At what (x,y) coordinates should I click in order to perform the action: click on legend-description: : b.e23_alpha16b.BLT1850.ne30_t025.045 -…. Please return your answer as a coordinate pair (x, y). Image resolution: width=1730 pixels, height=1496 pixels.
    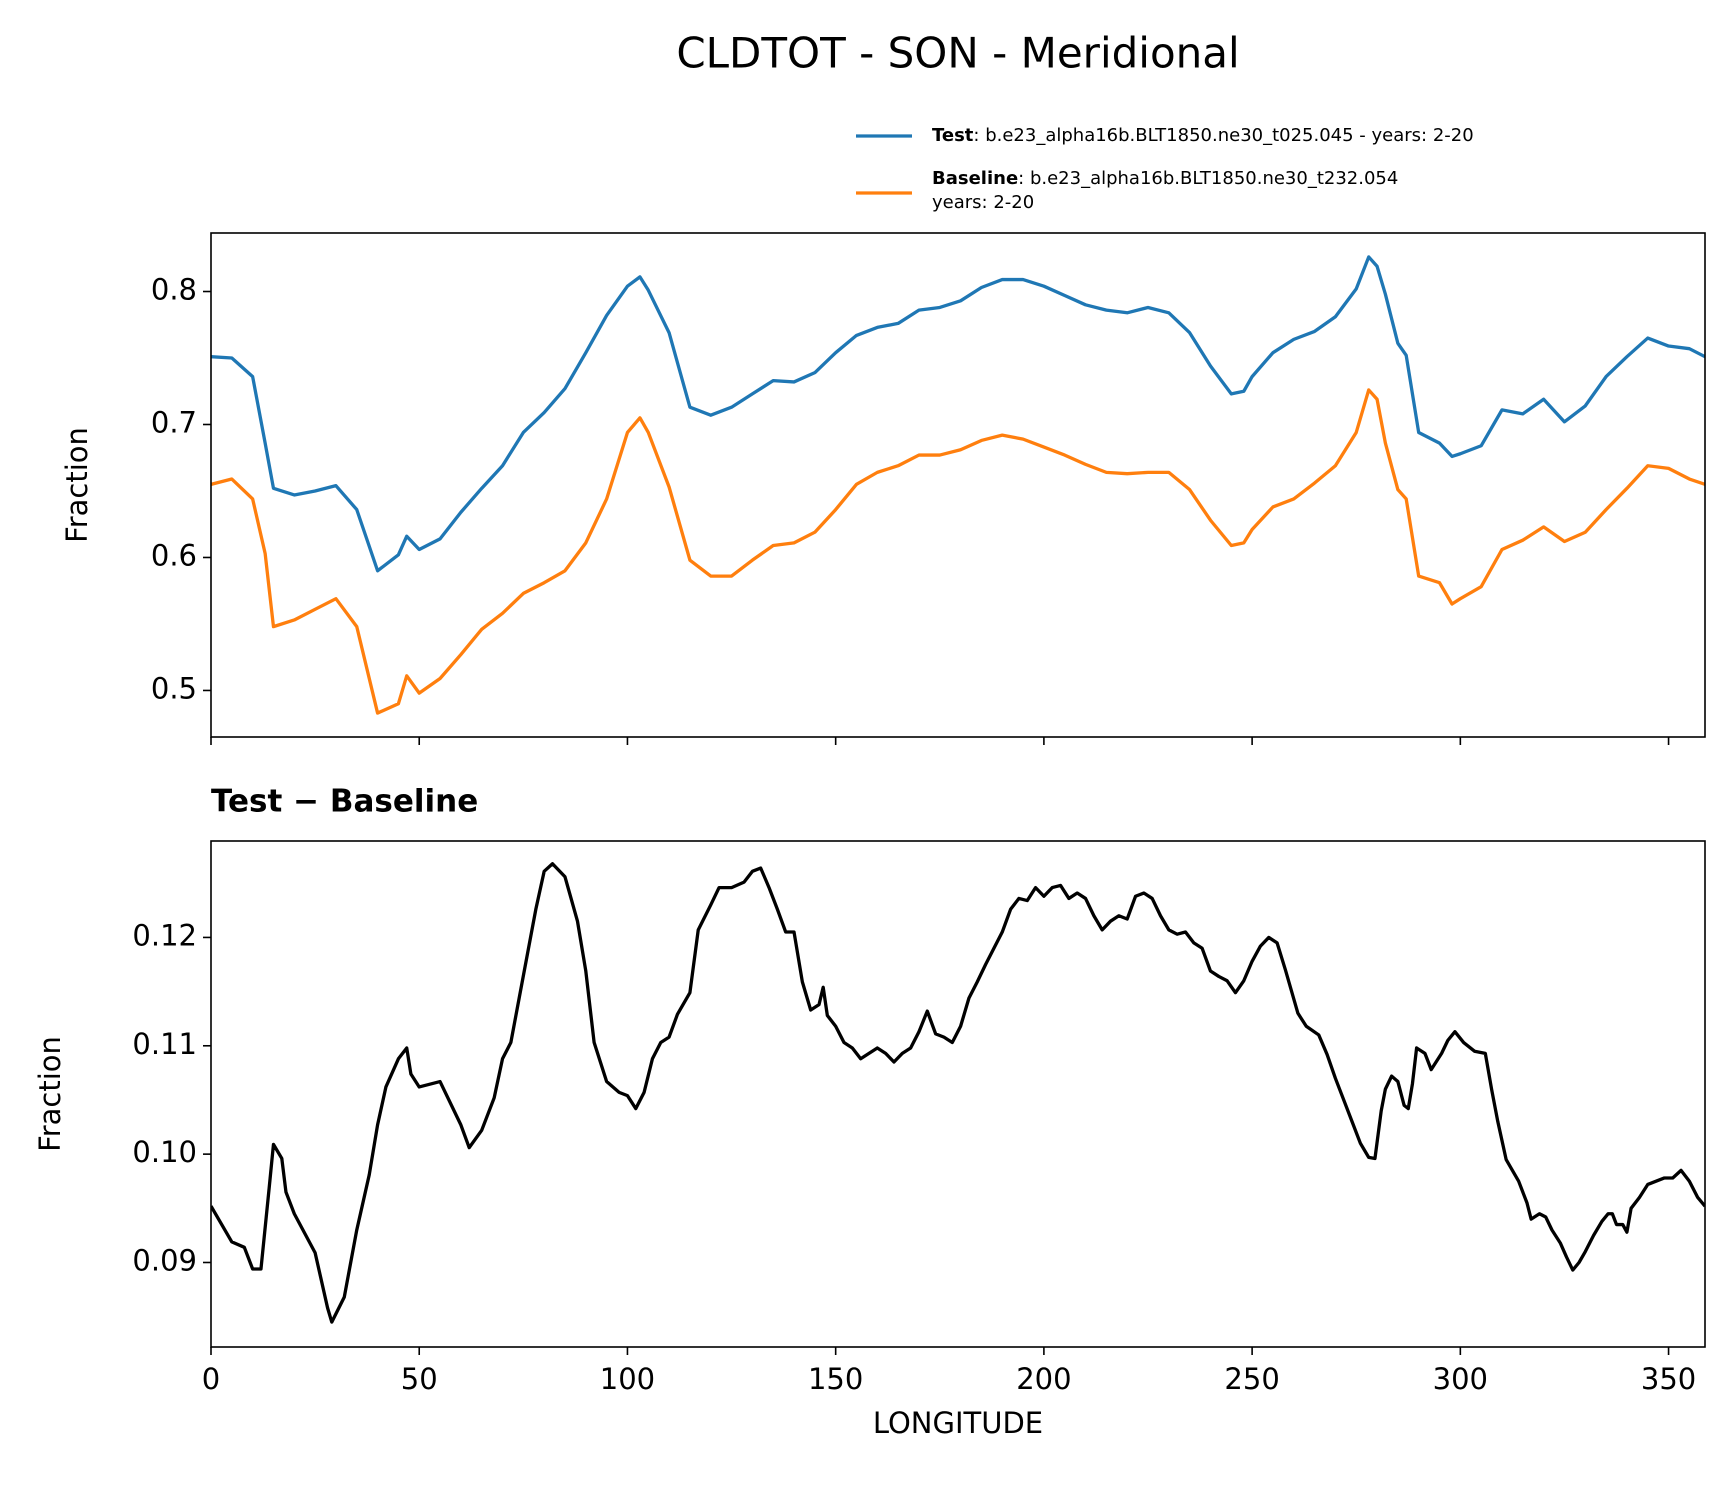
    Looking at the image, I should click on (1223, 135).